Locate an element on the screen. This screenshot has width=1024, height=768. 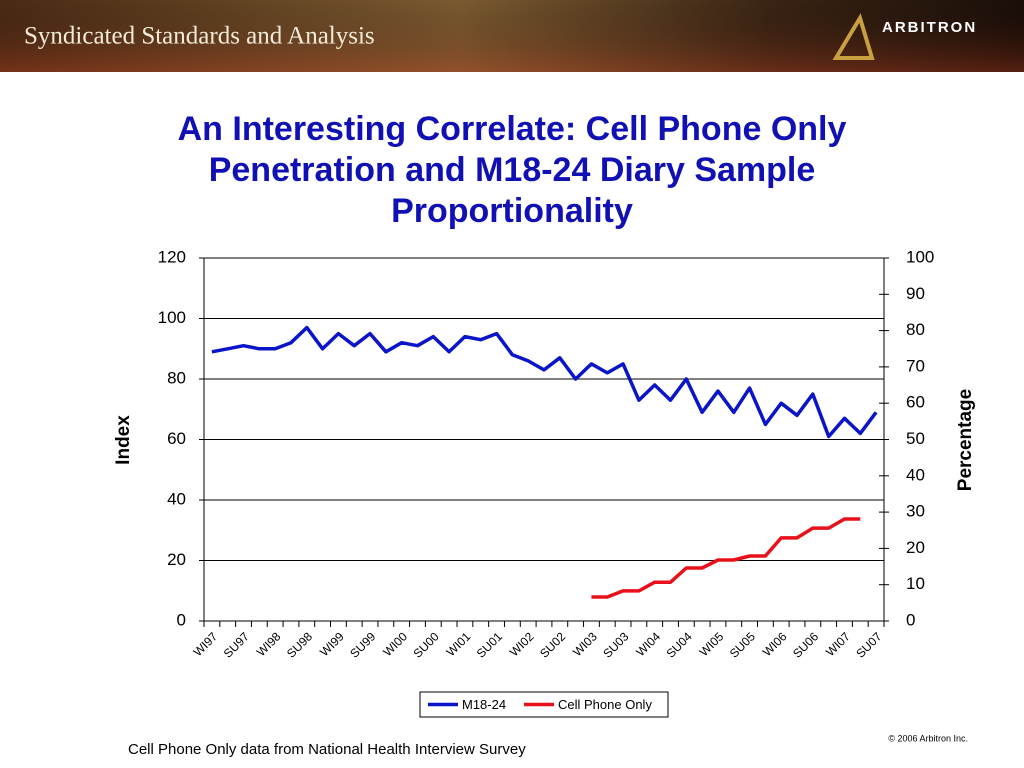
x-tick-label: WI99 is located at coordinates (332, 644).